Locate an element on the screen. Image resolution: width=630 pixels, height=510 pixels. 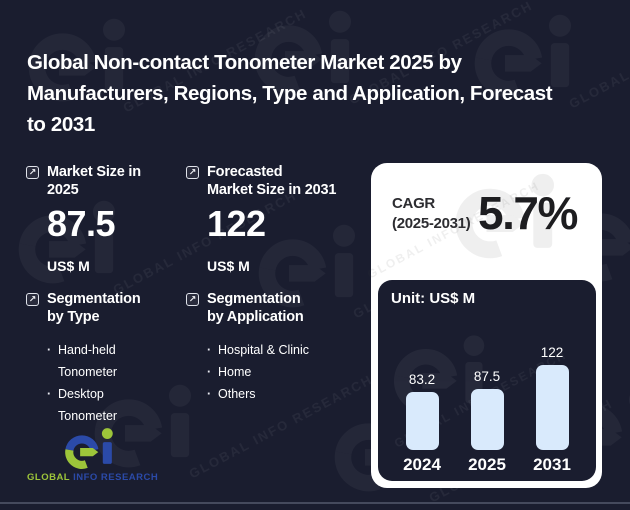
segmentation-header: ↗ Segmentation by Type is located at coordinates (102, 308).